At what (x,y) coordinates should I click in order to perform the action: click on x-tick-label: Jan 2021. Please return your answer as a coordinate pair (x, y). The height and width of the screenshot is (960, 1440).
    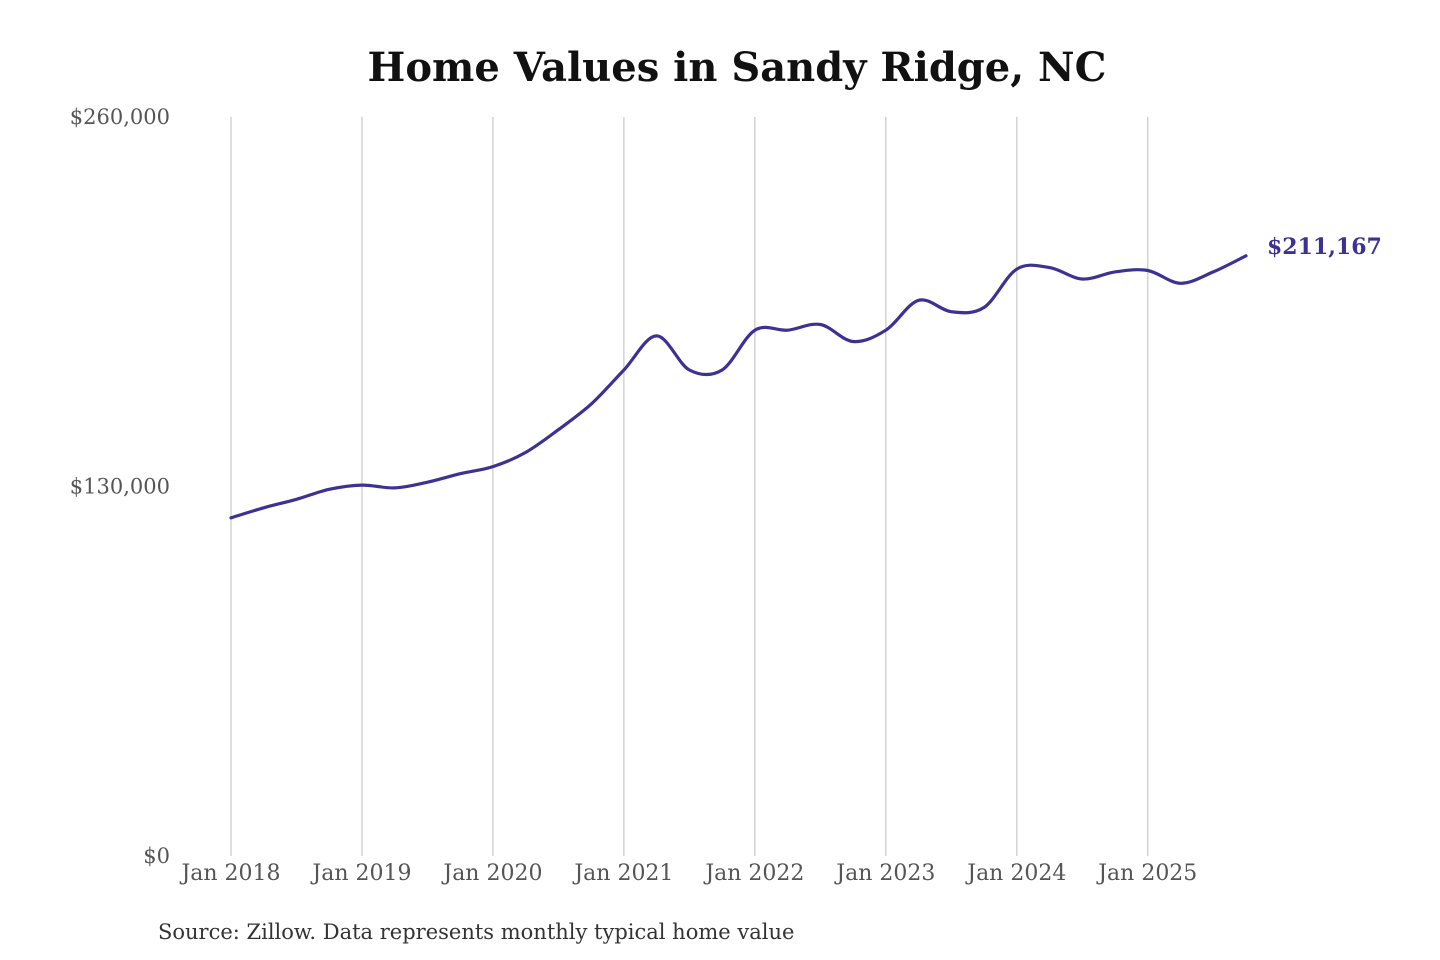
    Looking at the image, I should click on (622, 873).